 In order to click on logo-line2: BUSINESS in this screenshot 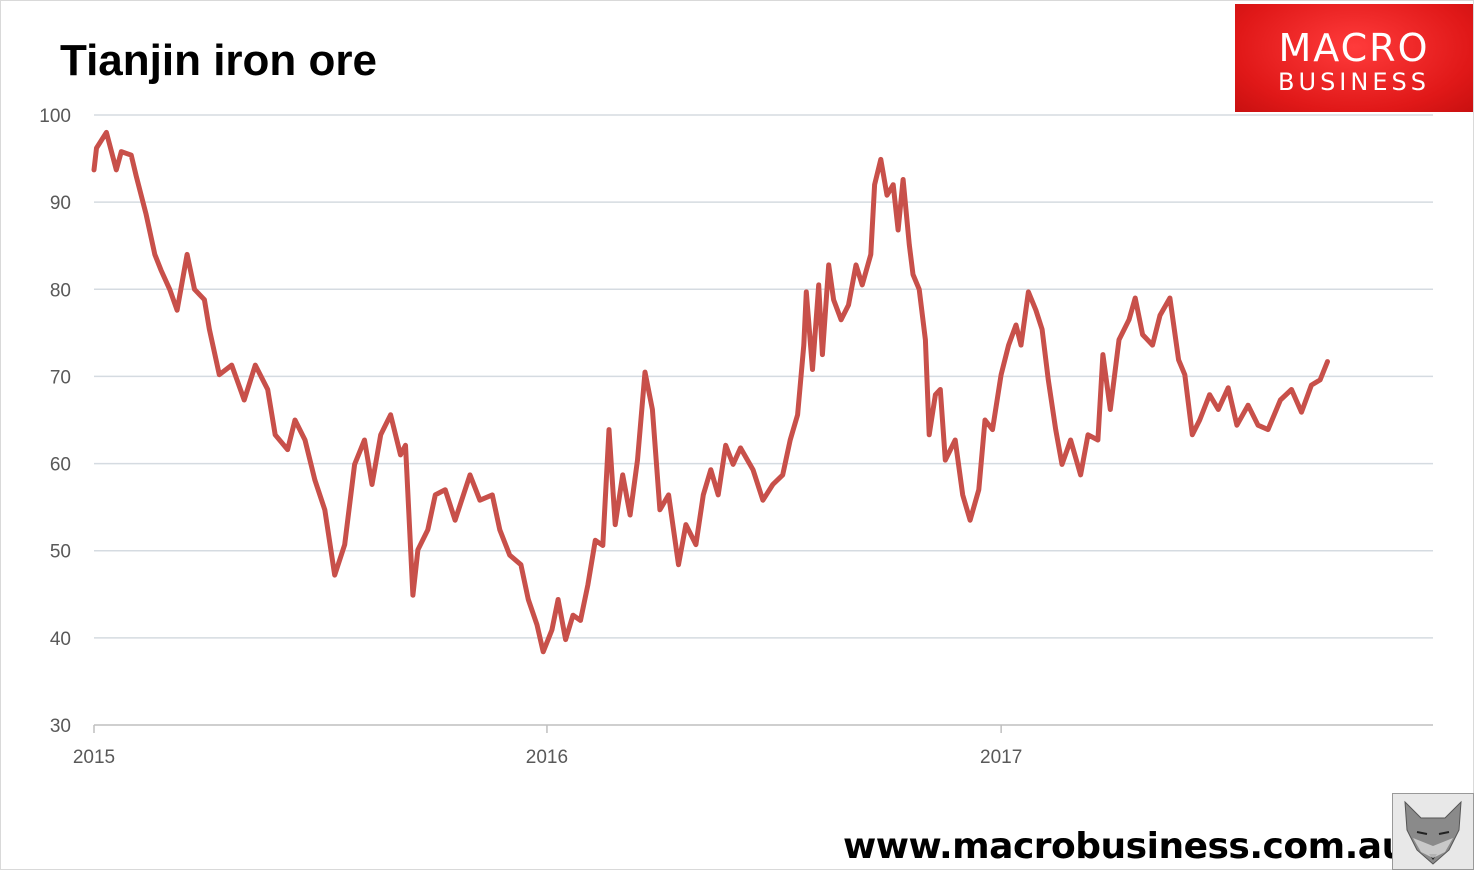, I will do `click(1354, 82)`.